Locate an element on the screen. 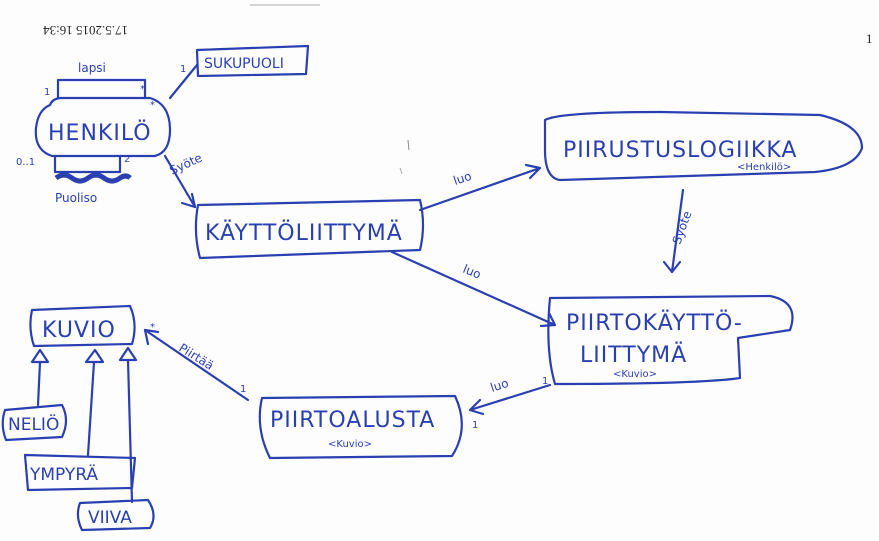 The height and width of the screenshot is (541, 879). mult-sukupuoli: 1 is located at coordinates (183, 69).